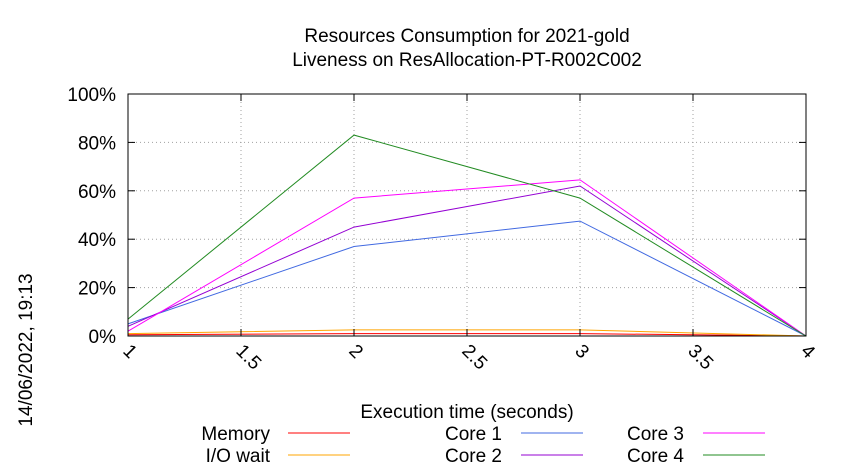 The width and height of the screenshot is (850, 475). What do you see at coordinates (466, 36) in the screenshot?
I see `chart-title-line-1: Resources Consumption for 2021-gold` at bounding box center [466, 36].